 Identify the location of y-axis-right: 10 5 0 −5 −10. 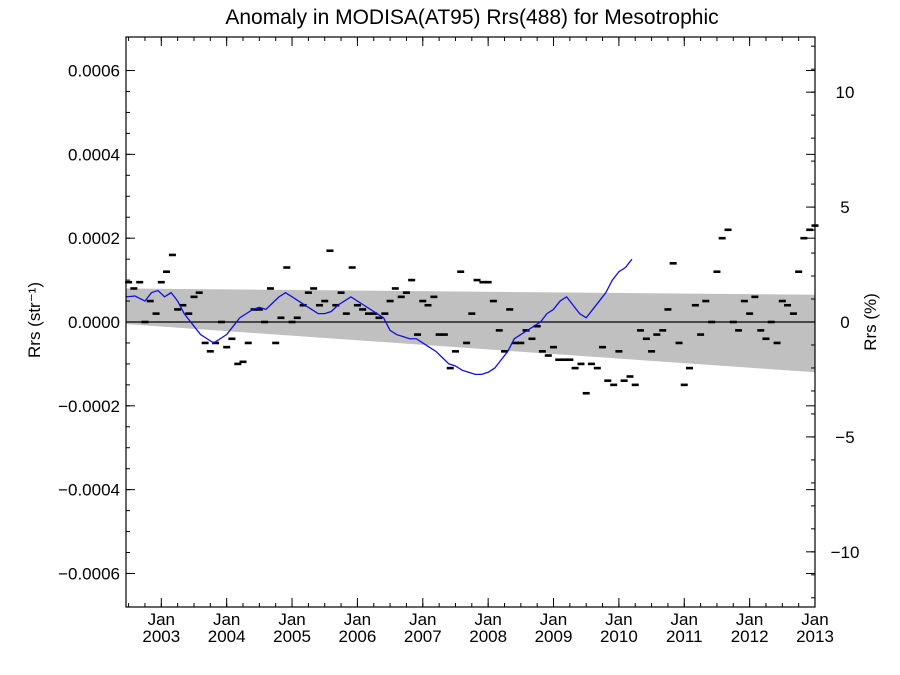
(833, 322).